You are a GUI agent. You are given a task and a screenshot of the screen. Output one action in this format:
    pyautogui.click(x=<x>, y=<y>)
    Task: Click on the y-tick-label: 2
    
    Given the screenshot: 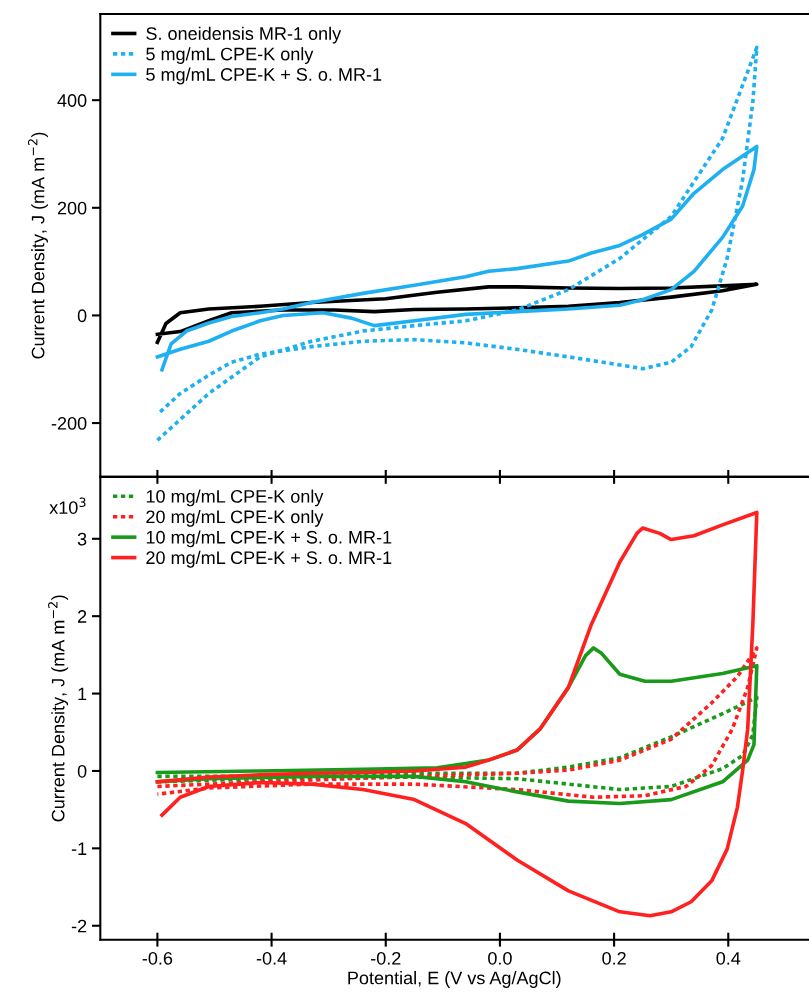 What is the action you would take?
    pyautogui.click(x=82, y=616)
    